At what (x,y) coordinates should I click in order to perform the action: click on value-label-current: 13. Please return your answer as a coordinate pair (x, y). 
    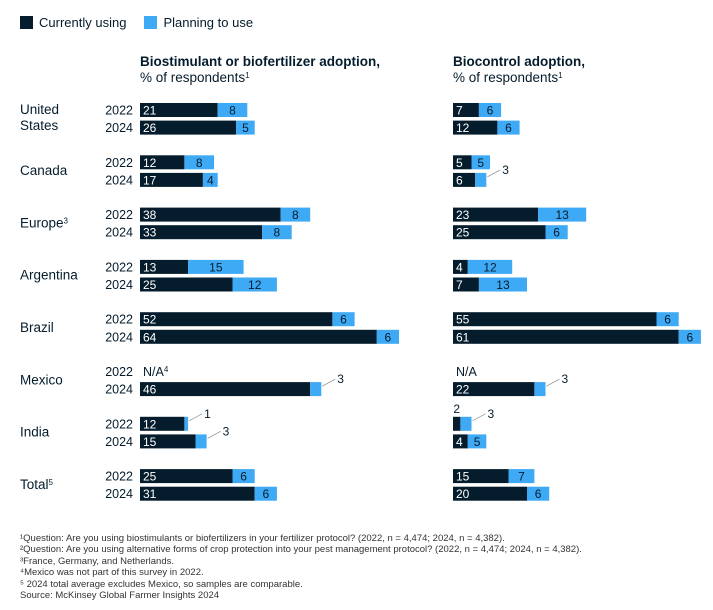
    Looking at the image, I should click on (150, 267).